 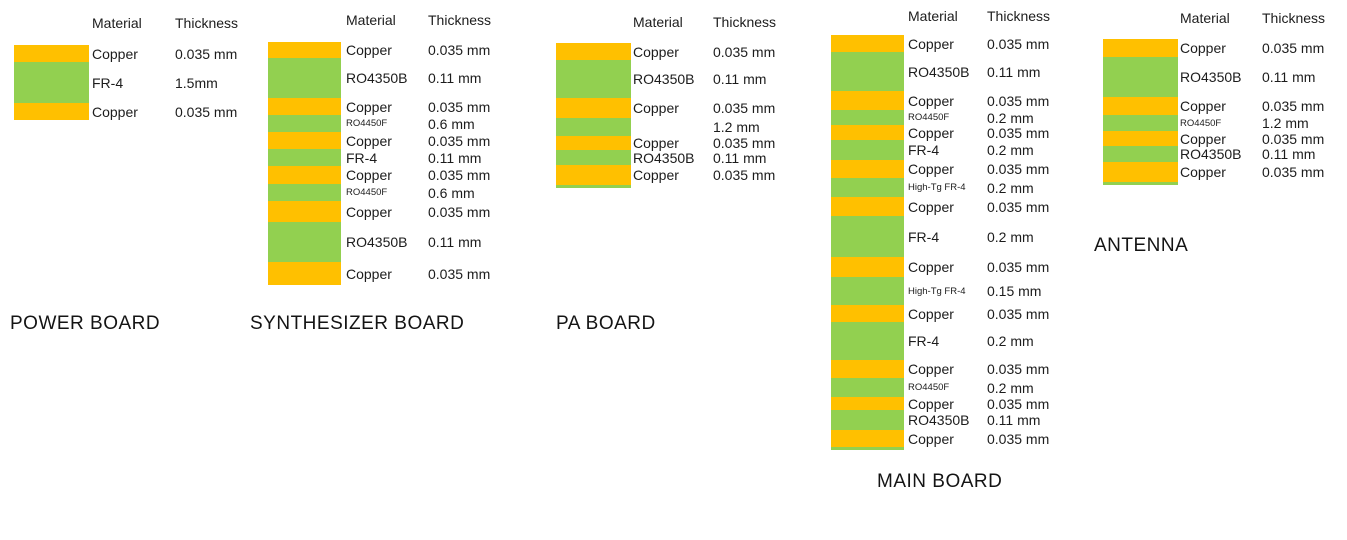 I want to click on board-title: ANTENNA, so click(x=1141, y=245).